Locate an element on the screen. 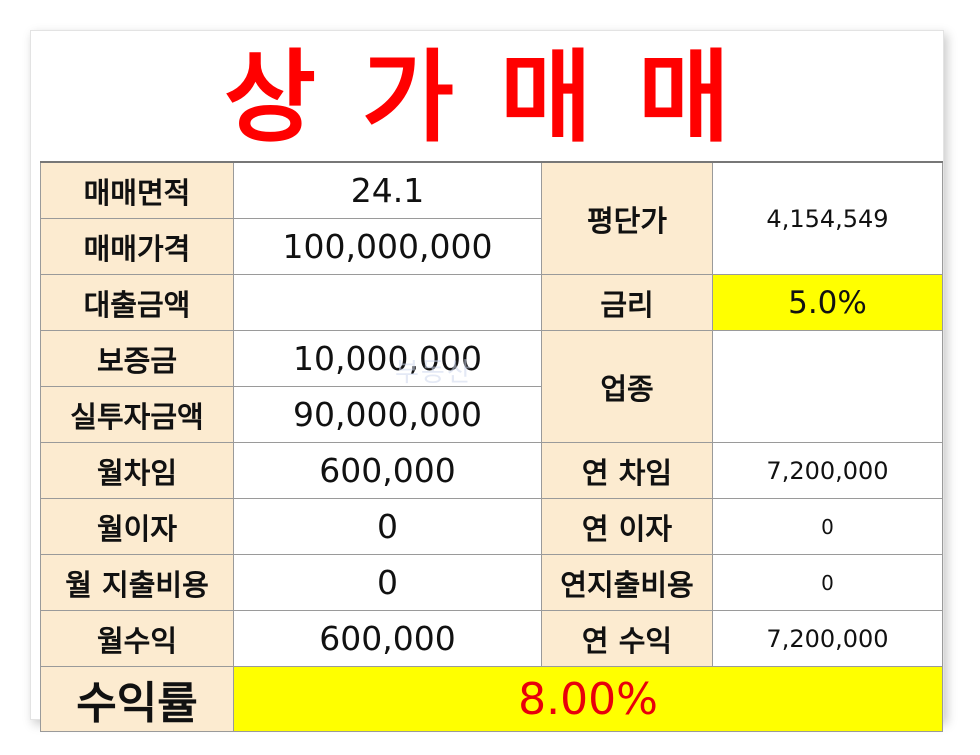 The height and width of the screenshot is (755, 980). price-label: 매매가격 is located at coordinates (137, 246).